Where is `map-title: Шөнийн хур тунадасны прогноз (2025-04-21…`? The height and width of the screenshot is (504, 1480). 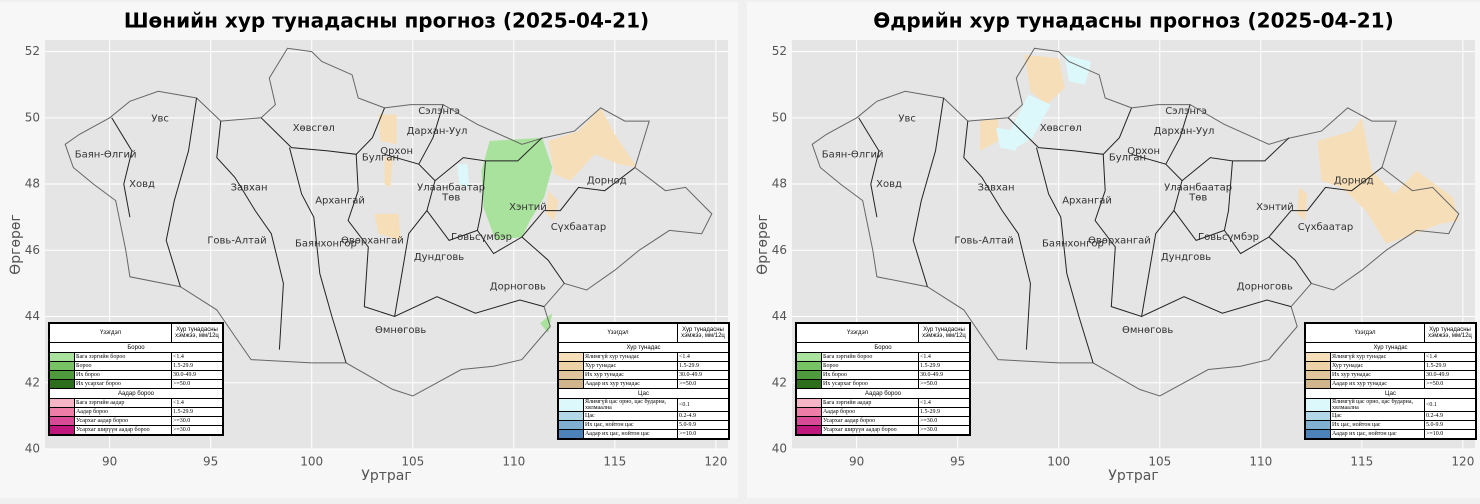 map-title: Шөнийн хур тунадасны прогноз (2025-04-21… is located at coordinates (386, 21).